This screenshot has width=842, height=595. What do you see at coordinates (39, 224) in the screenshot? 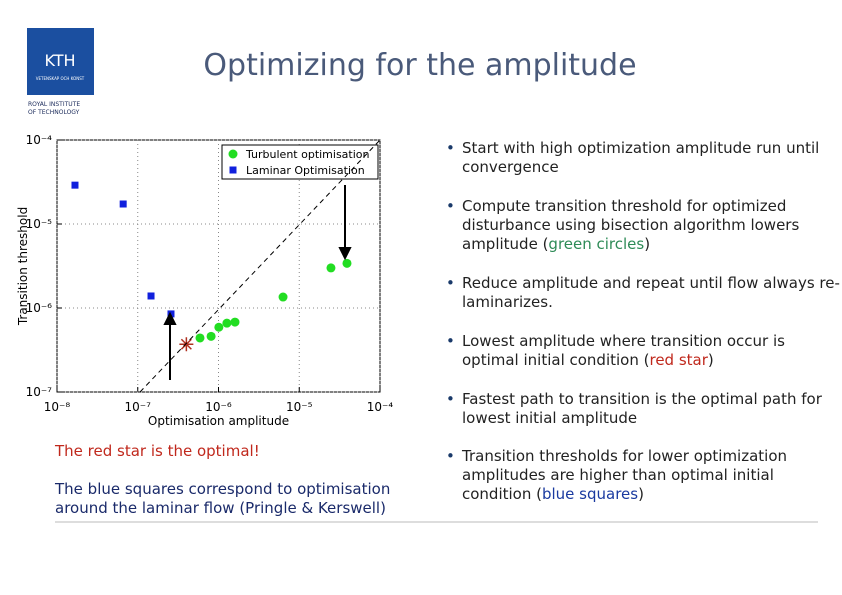
I see `y-tick-label: 10⁻⁵` at bounding box center [39, 224].